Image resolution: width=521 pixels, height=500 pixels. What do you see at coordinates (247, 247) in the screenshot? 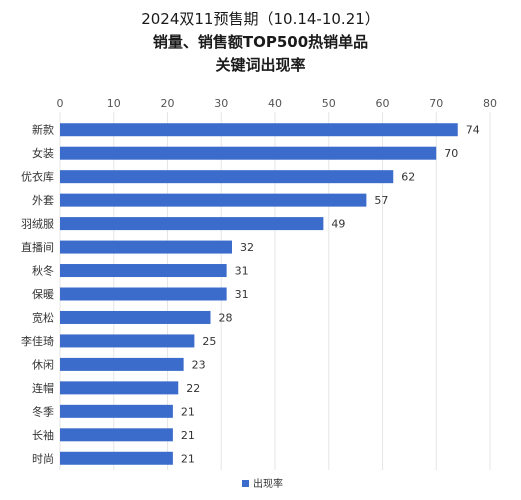
I see `value-label: 32` at bounding box center [247, 247].